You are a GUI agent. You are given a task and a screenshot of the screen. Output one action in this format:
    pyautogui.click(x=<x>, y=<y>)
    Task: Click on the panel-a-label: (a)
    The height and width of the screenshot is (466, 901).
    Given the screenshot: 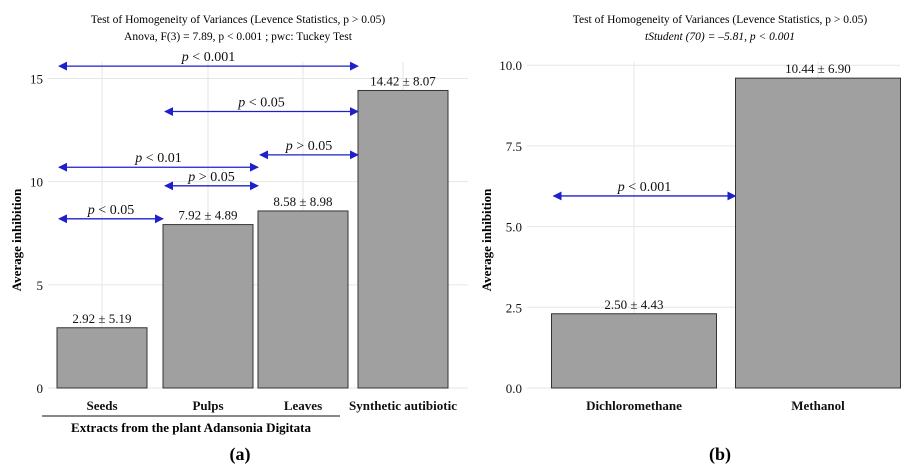 What is the action you would take?
    pyautogui.click(x=240, y=454)
    